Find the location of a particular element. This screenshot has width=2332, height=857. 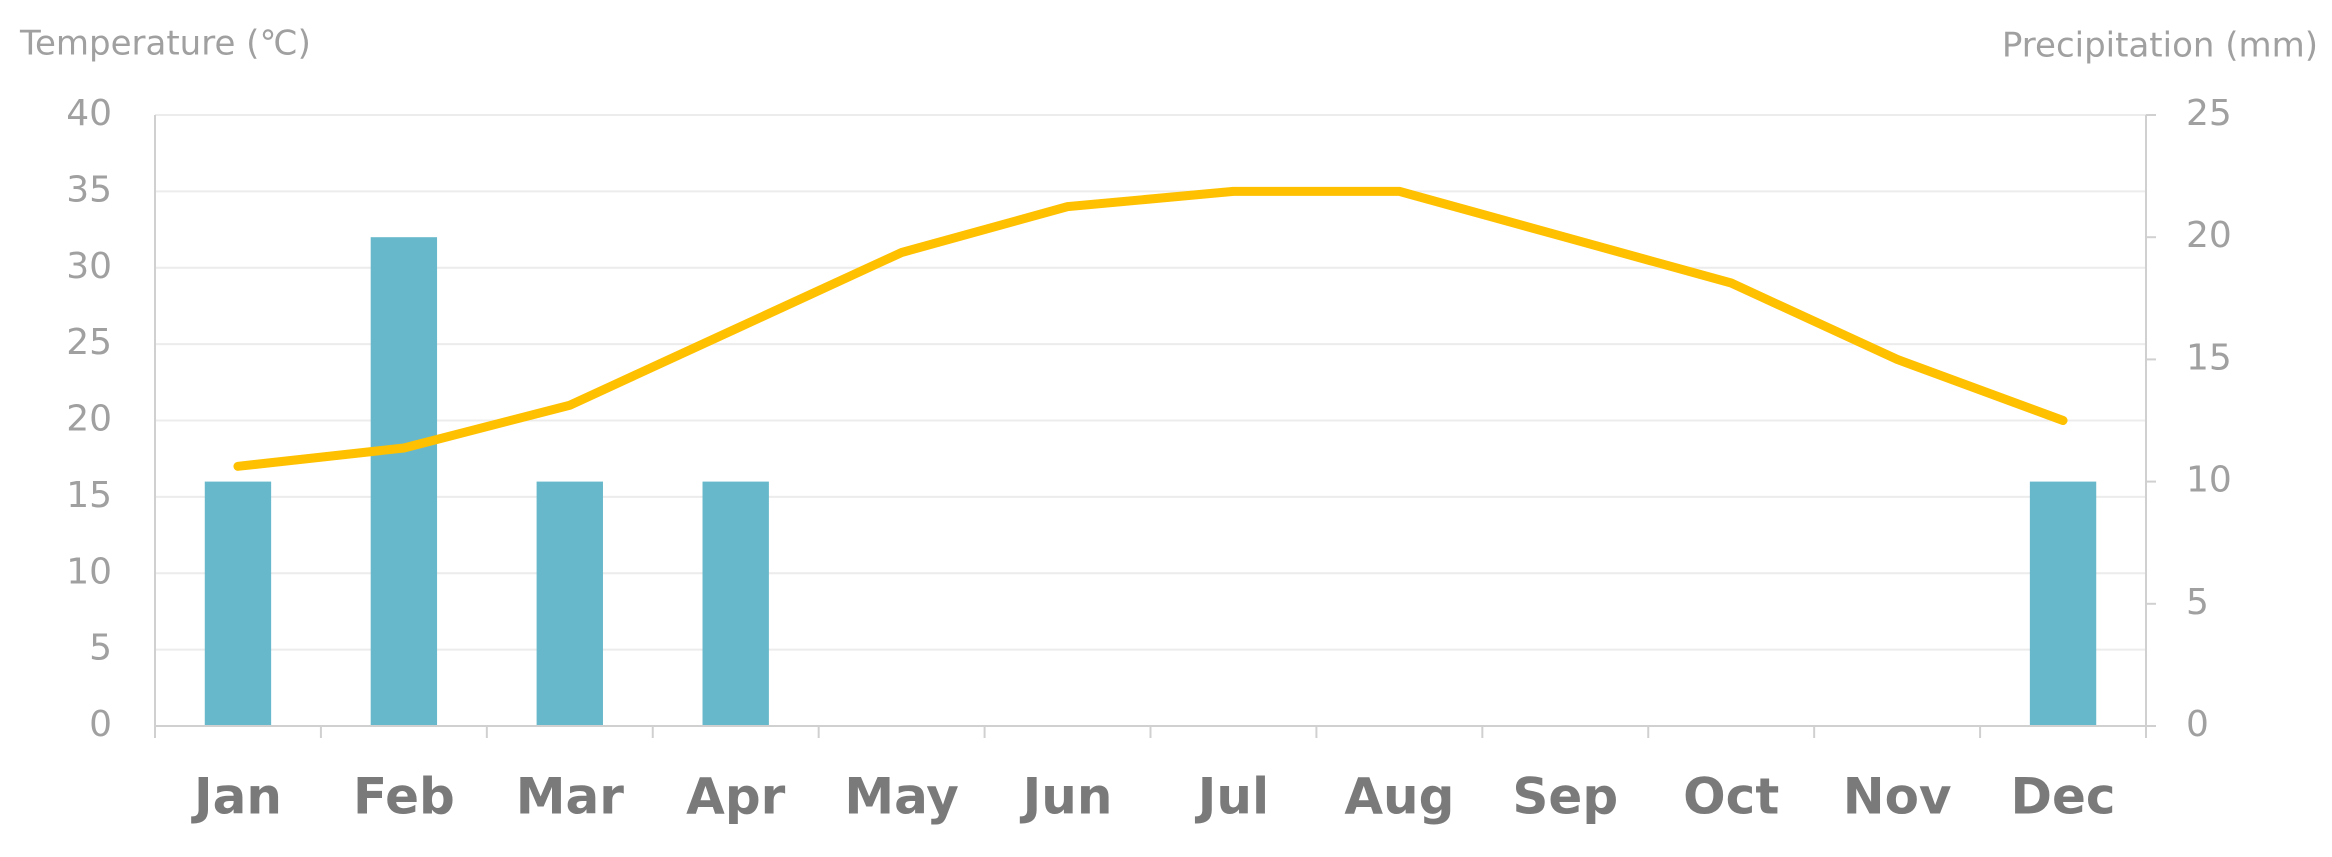

y2-tick-label: 10 is located at coordinates (2209, 480).